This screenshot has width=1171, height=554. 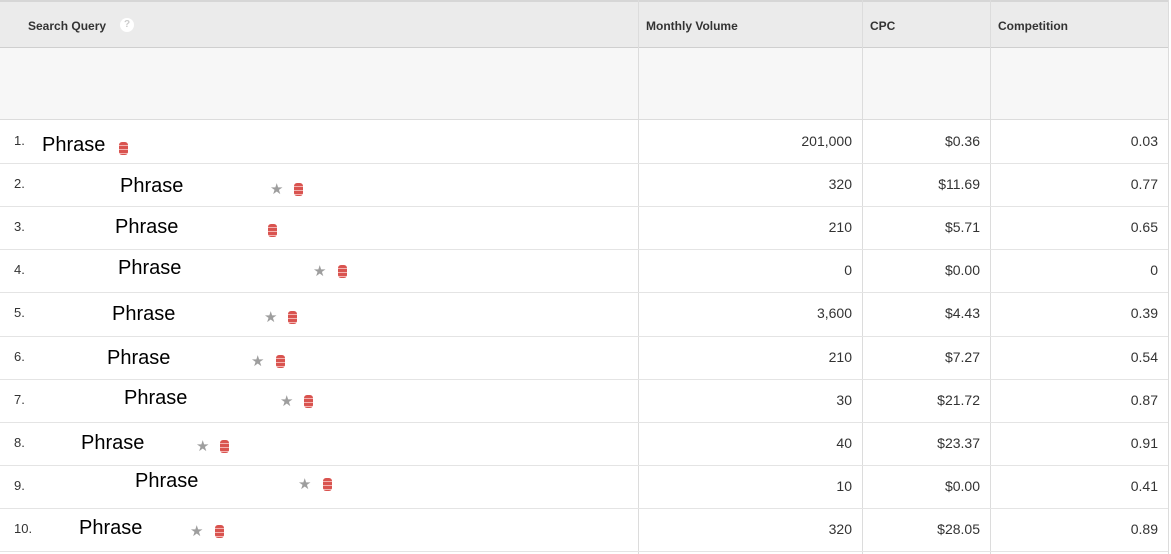 I want to click on header-search-query: Search Query ?, so click(x=319, y=24).